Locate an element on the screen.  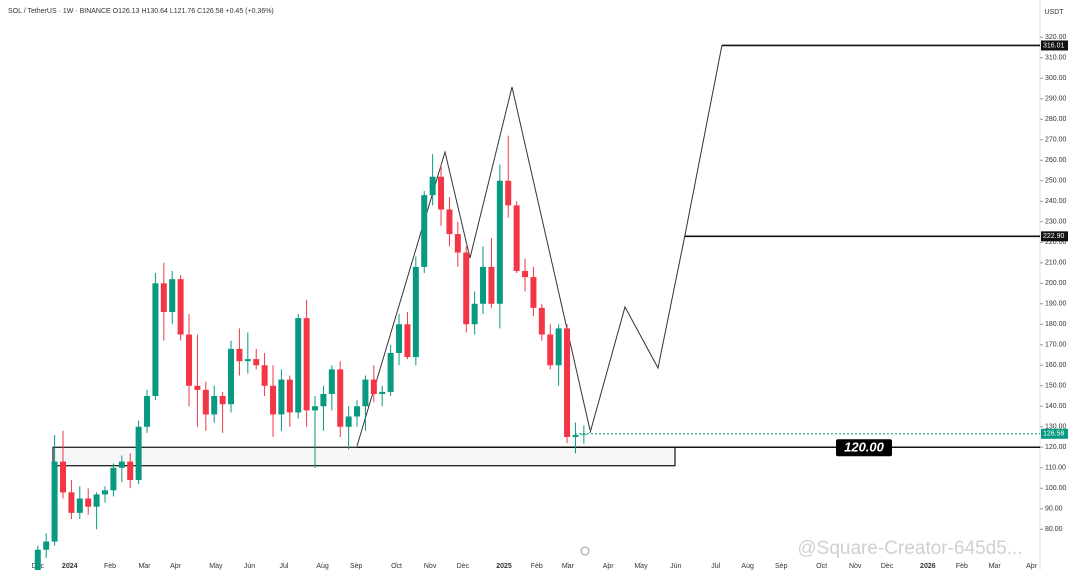
y-tick-label: 180.00 is located at coordinates (1056, 324).